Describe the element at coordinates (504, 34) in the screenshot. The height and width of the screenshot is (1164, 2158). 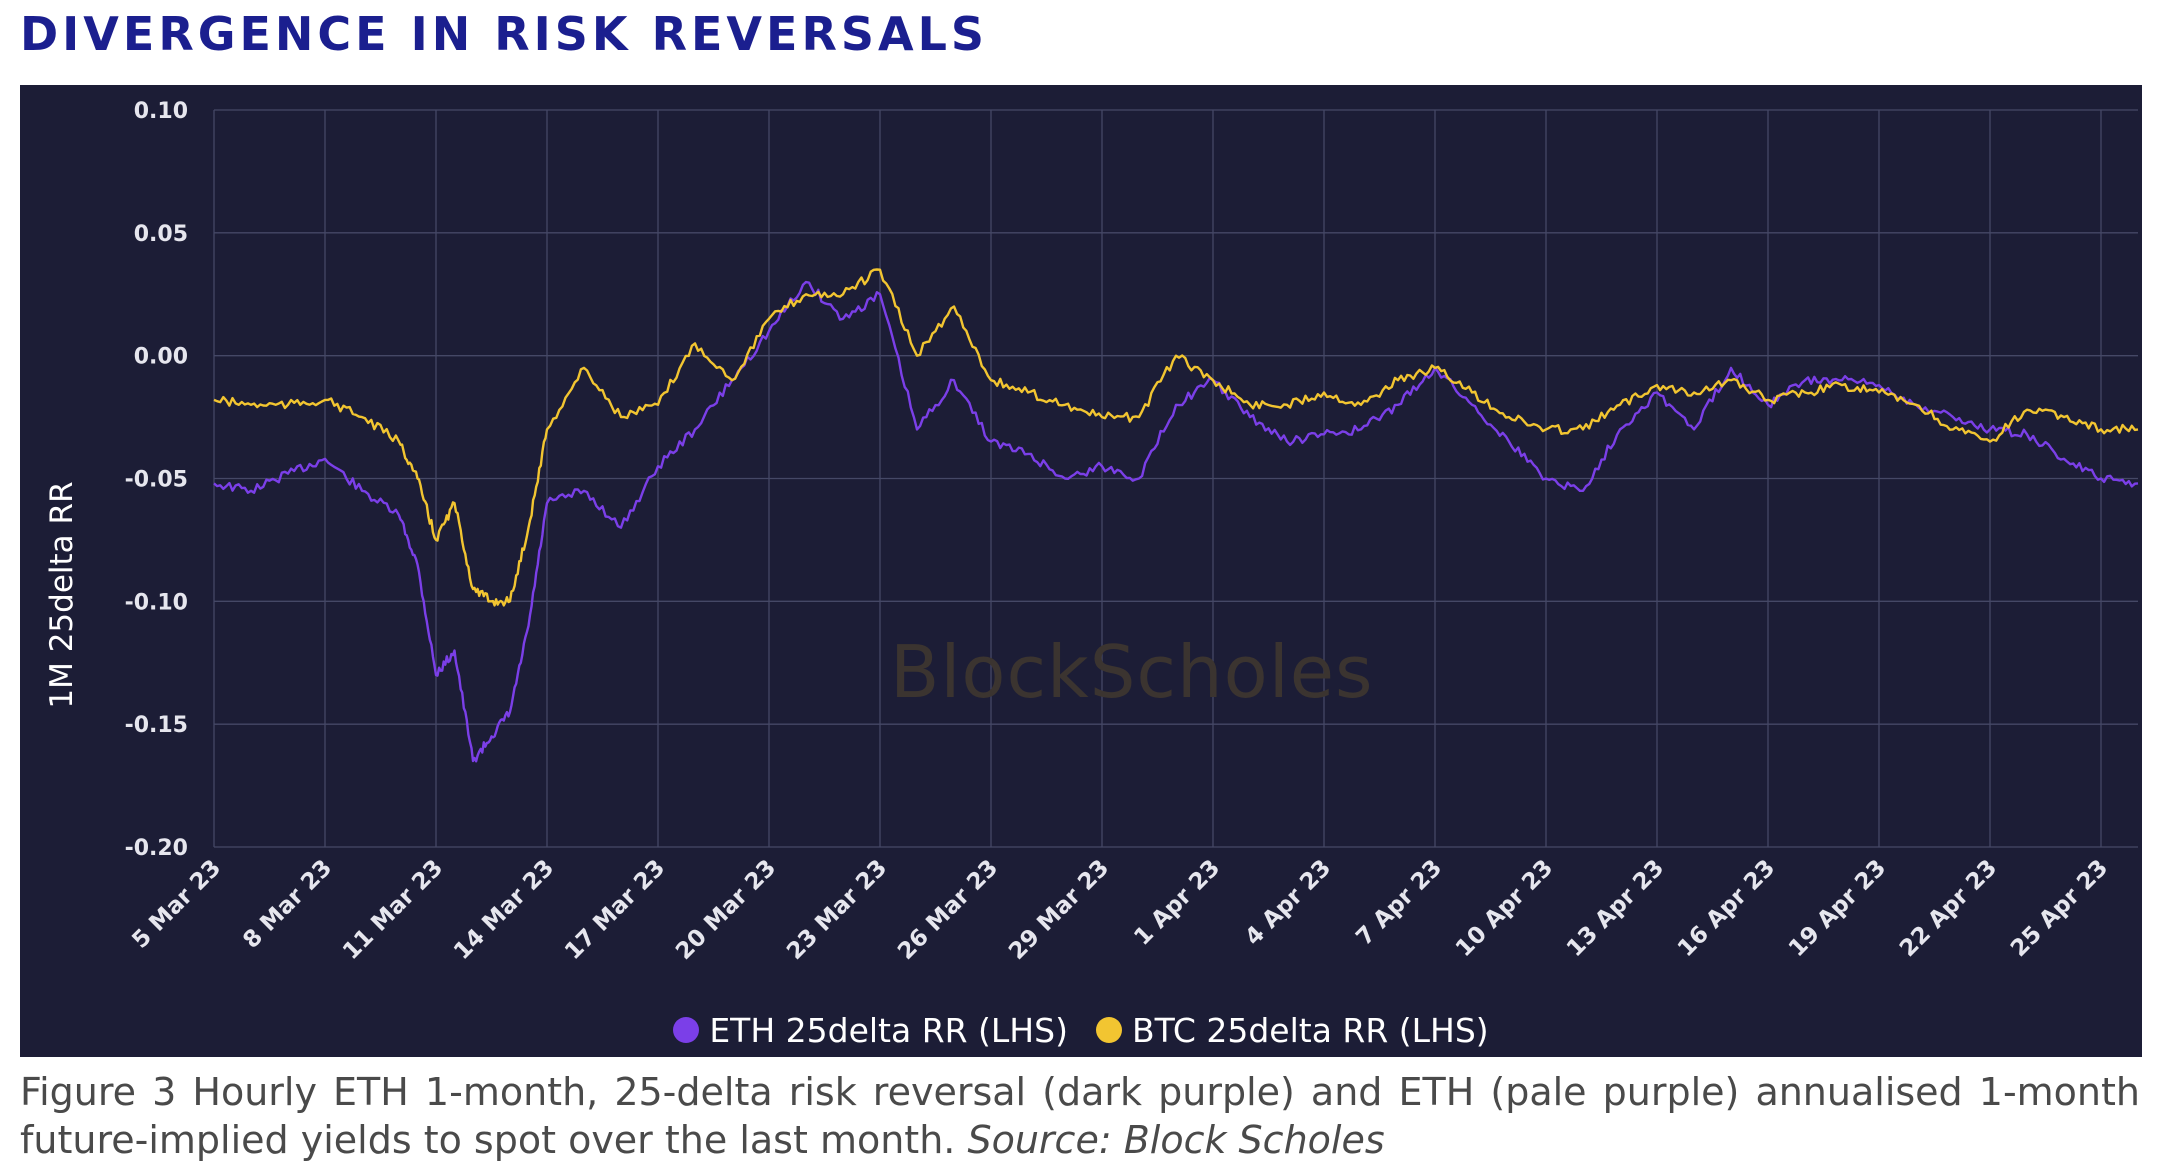
I see `chart-title: DIVERGENCE IN RISK REVERSALS` at that location.